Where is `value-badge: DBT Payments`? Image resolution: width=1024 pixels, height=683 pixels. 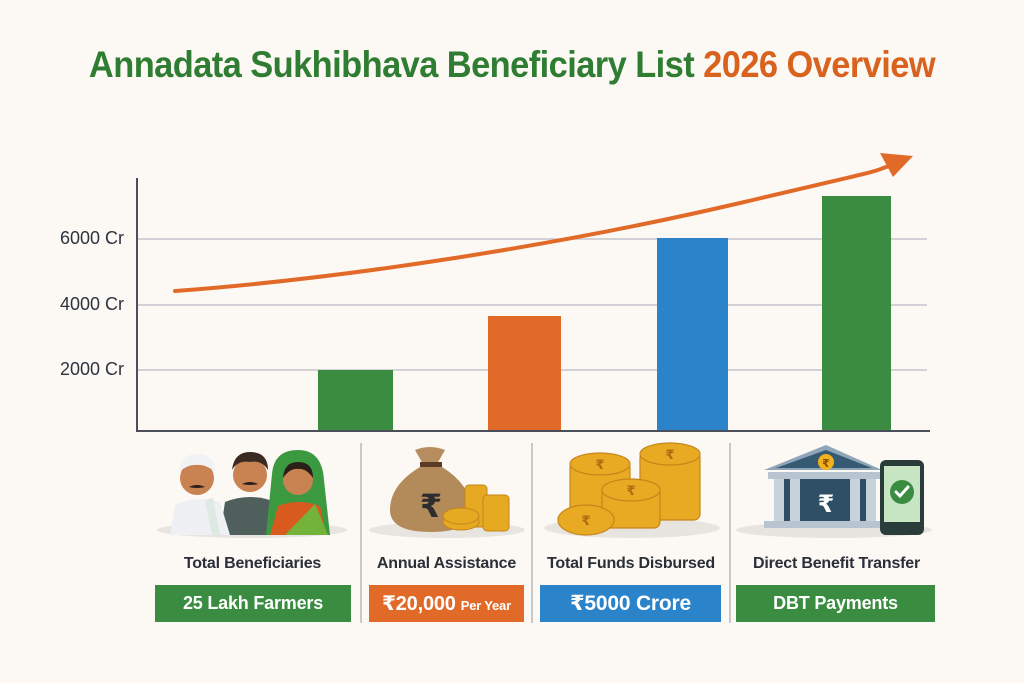 value-badge: DBT Payments is located at coordinates (835, 603).